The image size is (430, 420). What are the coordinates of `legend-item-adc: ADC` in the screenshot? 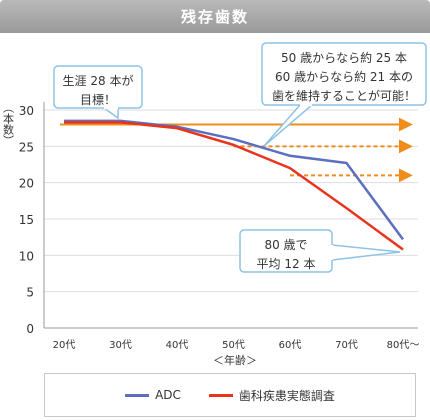 It's located at (153, 395).